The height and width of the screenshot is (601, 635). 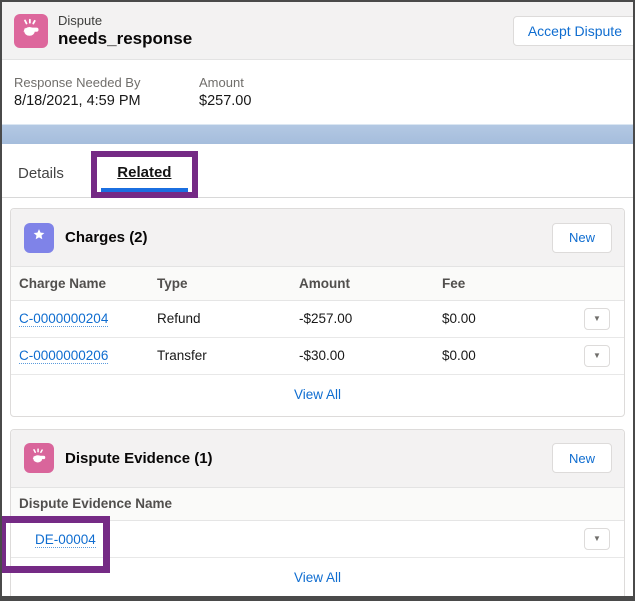 I want to click on field-amount: Amount $257.00, so click(x=225, y=95).